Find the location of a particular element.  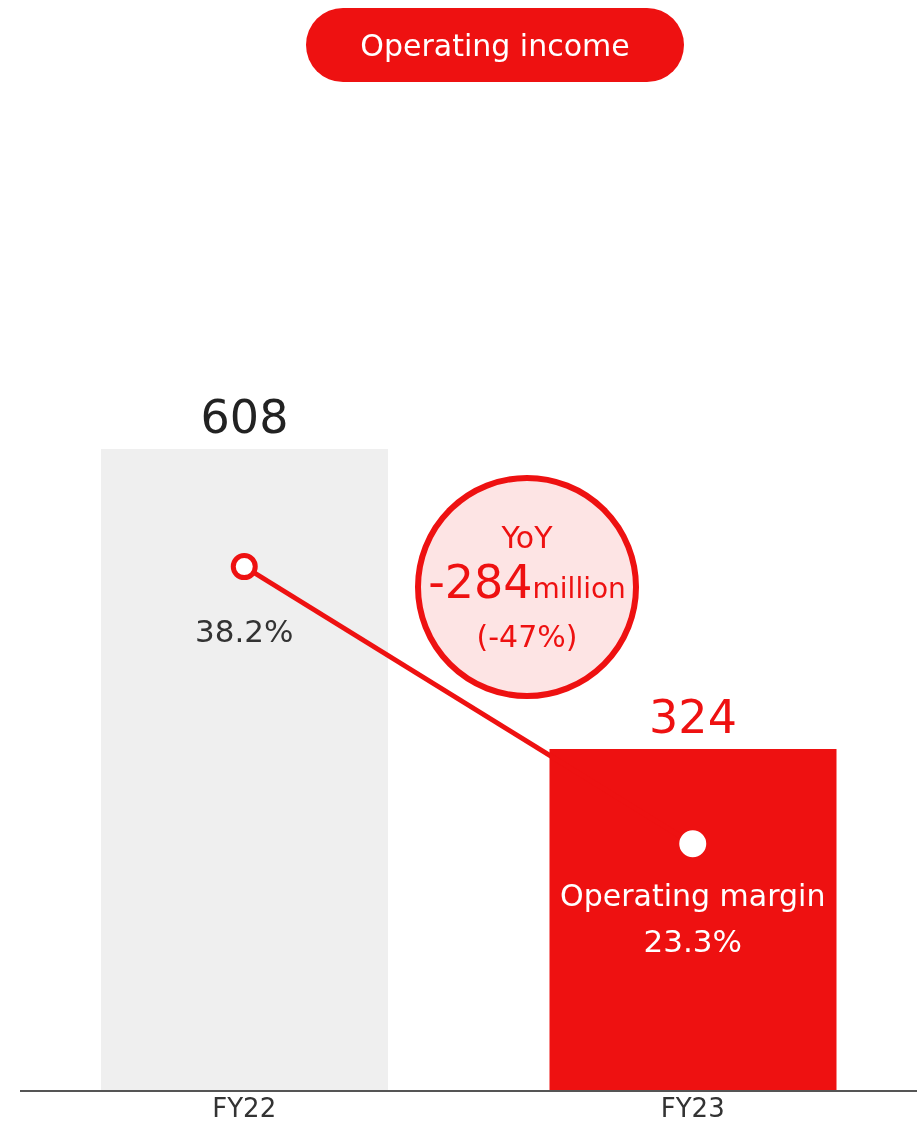

annotation: -284million is located at coordinates (527, 581).